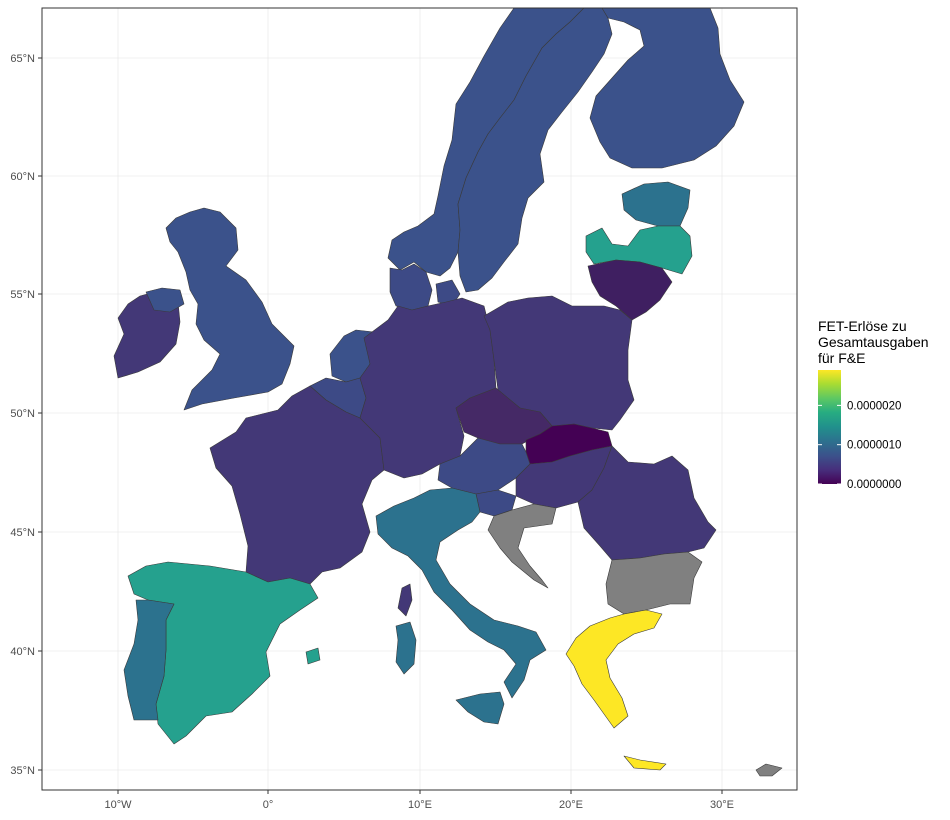  Describe the element at coordinates (22, 295) in the screenshot. I see `y-tick-label: 55°N` at that location.